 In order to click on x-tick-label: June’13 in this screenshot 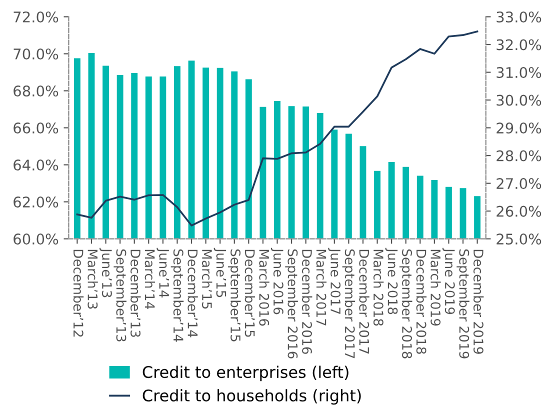, I will do `click(105, 273)`.